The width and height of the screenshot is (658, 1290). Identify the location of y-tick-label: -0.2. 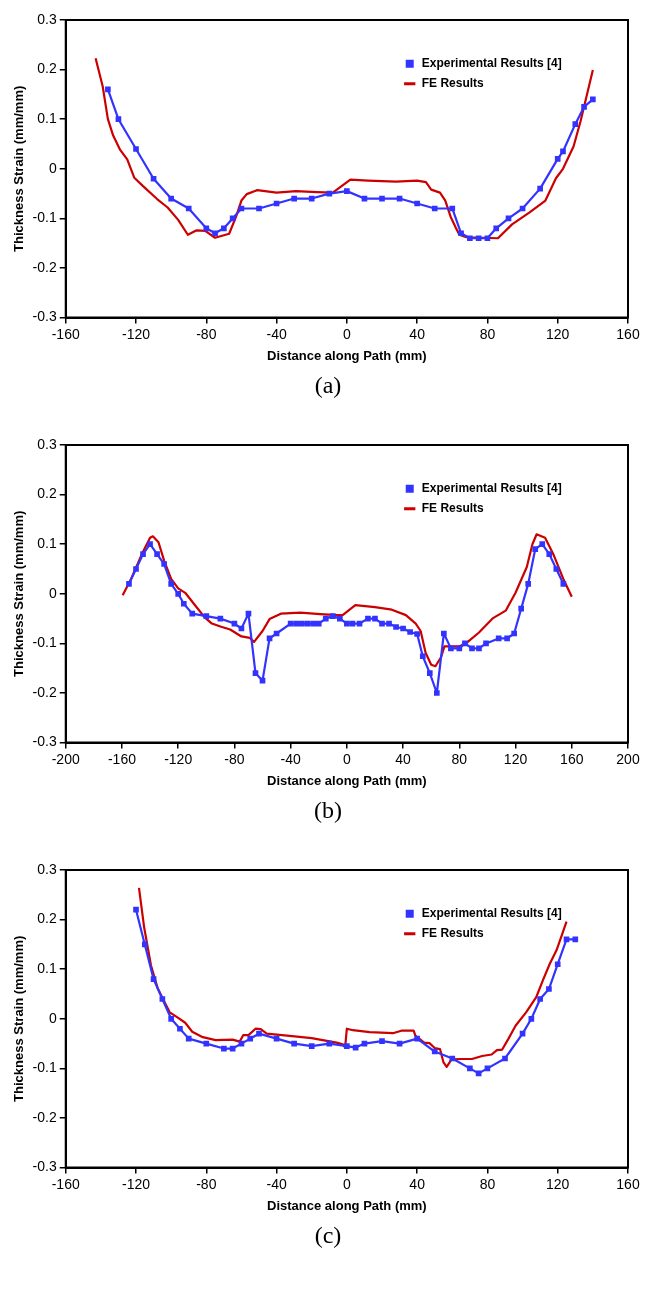
(44, 691).